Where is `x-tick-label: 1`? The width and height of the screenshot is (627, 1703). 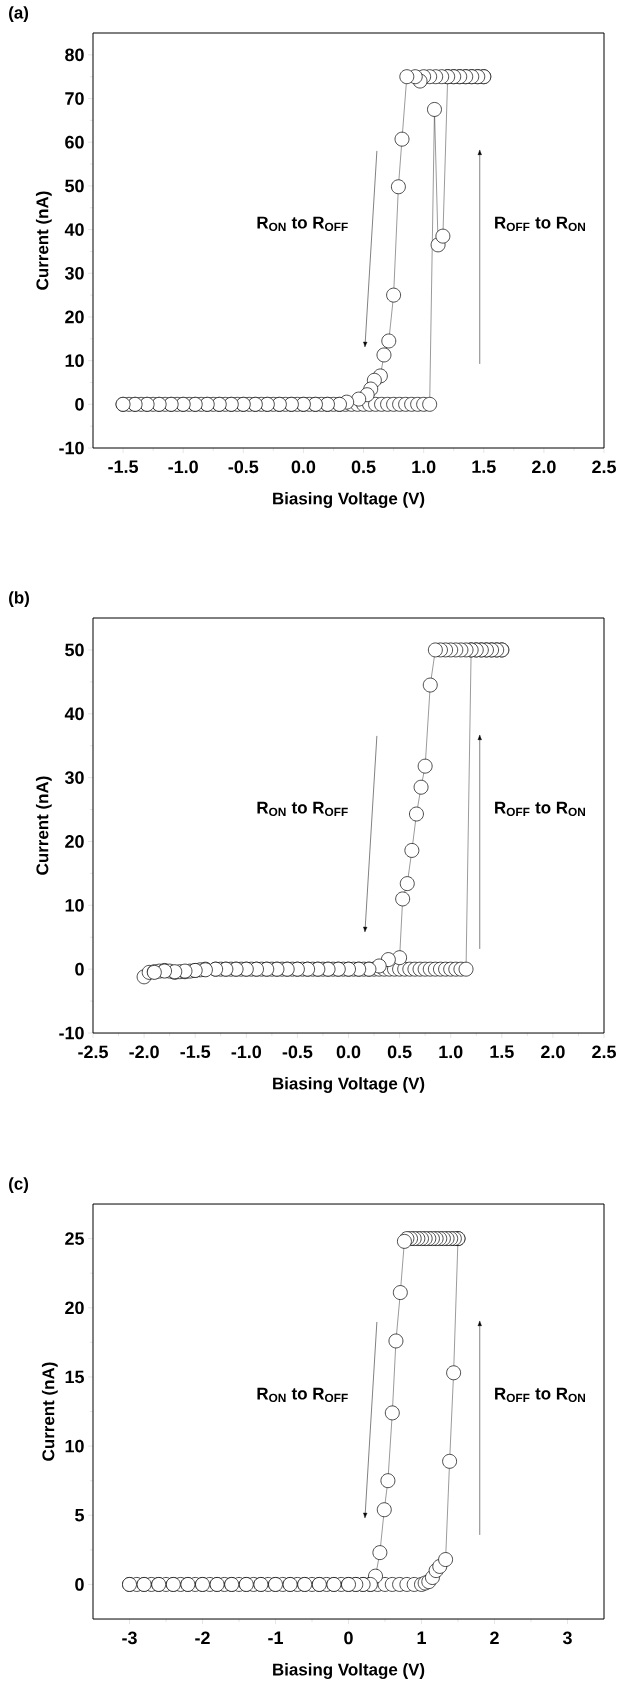 x-tick-label: 1 is located at coordinates (421, 1637).